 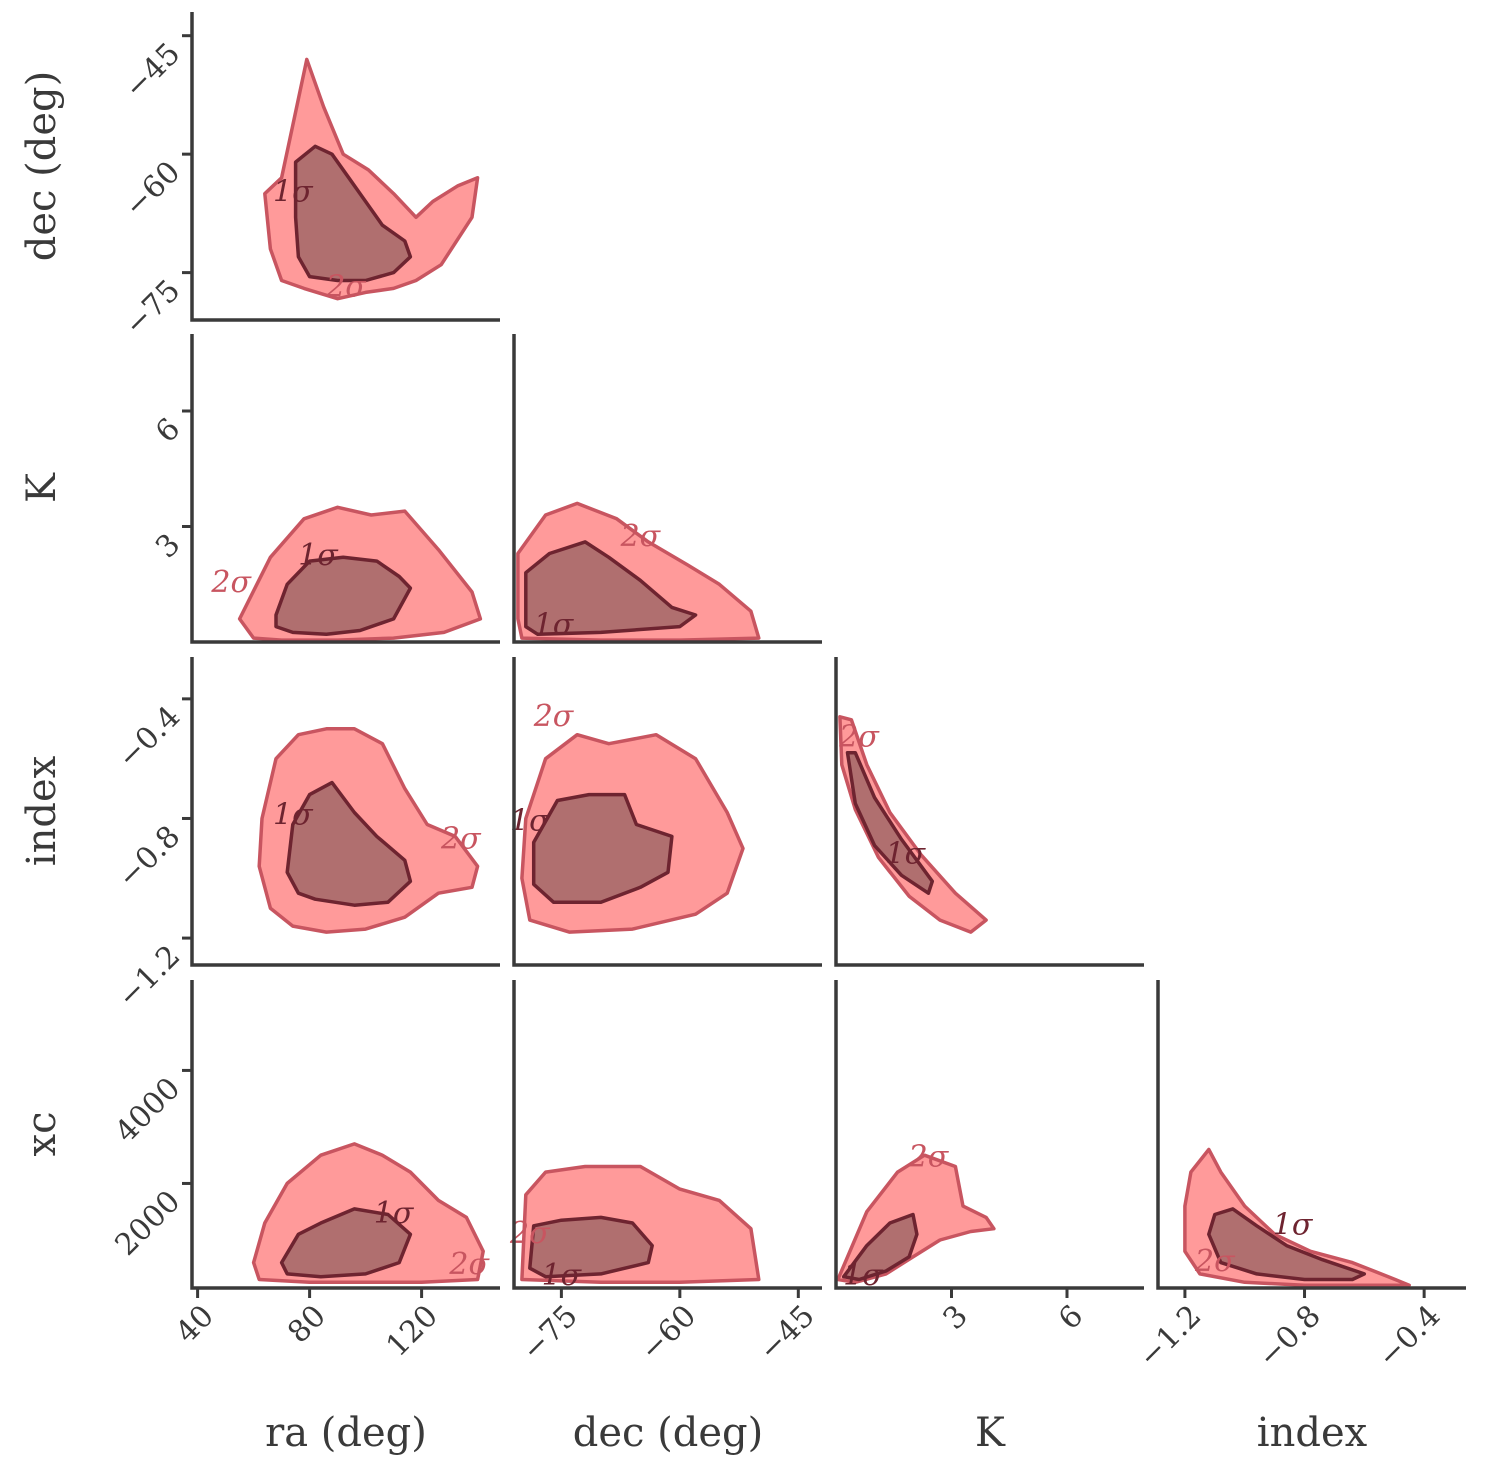 I want to click on panel-K-vs-index: 1σ 2σ, so click(x=989, y=812).